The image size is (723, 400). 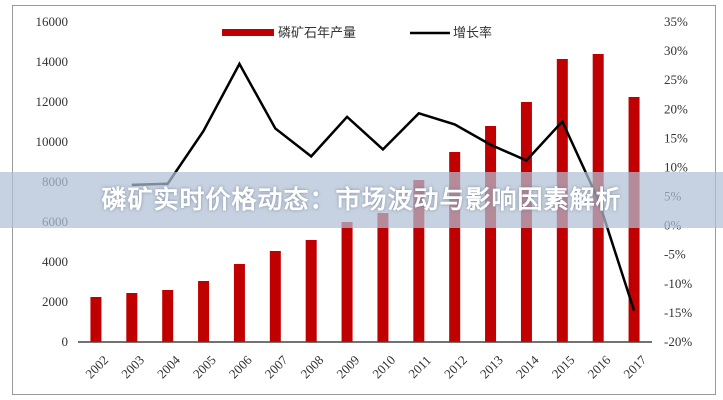 What do you see at coordinates (96, 319) in the screenshot?
I see `bar-2002` at bounding box center [96, 319].